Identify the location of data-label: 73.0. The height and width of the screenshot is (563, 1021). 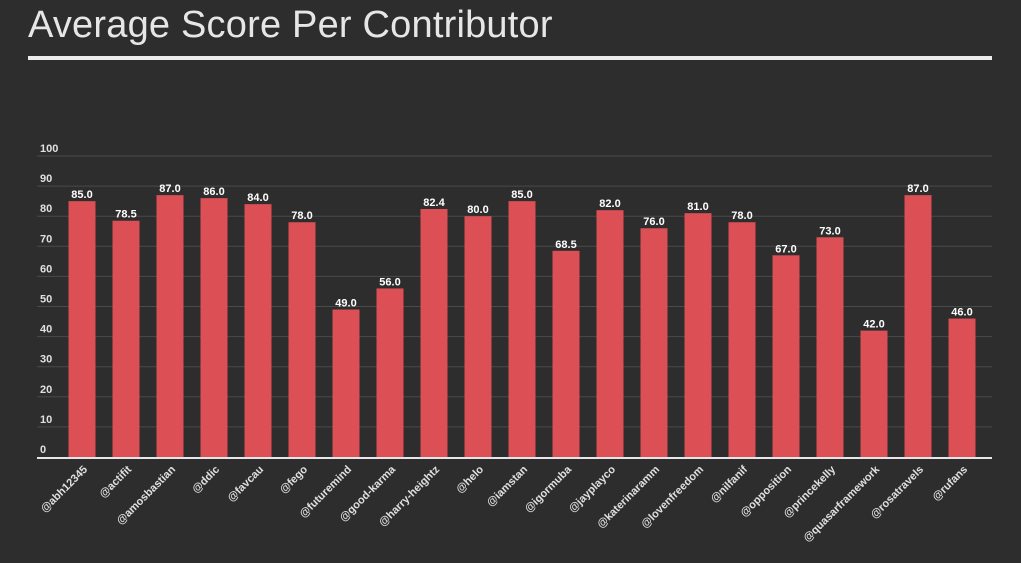
(829, 231).